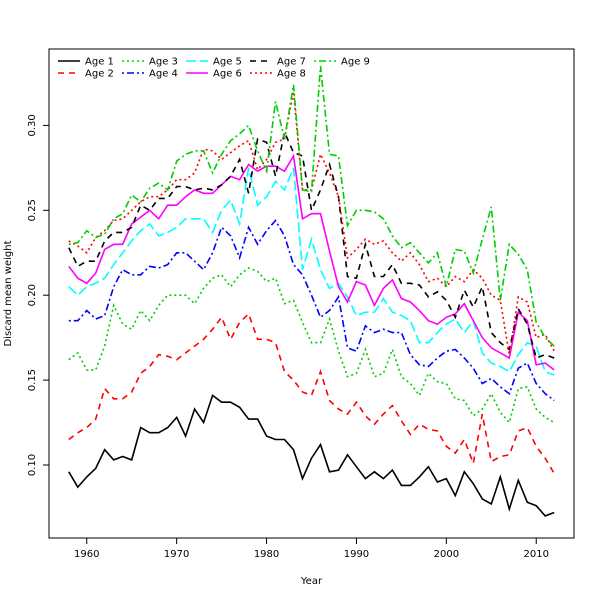  What do you see at coordinates (291, 74) in the screenshot?
I see `legend-label: Age 8` at bounding box center [291, 74].